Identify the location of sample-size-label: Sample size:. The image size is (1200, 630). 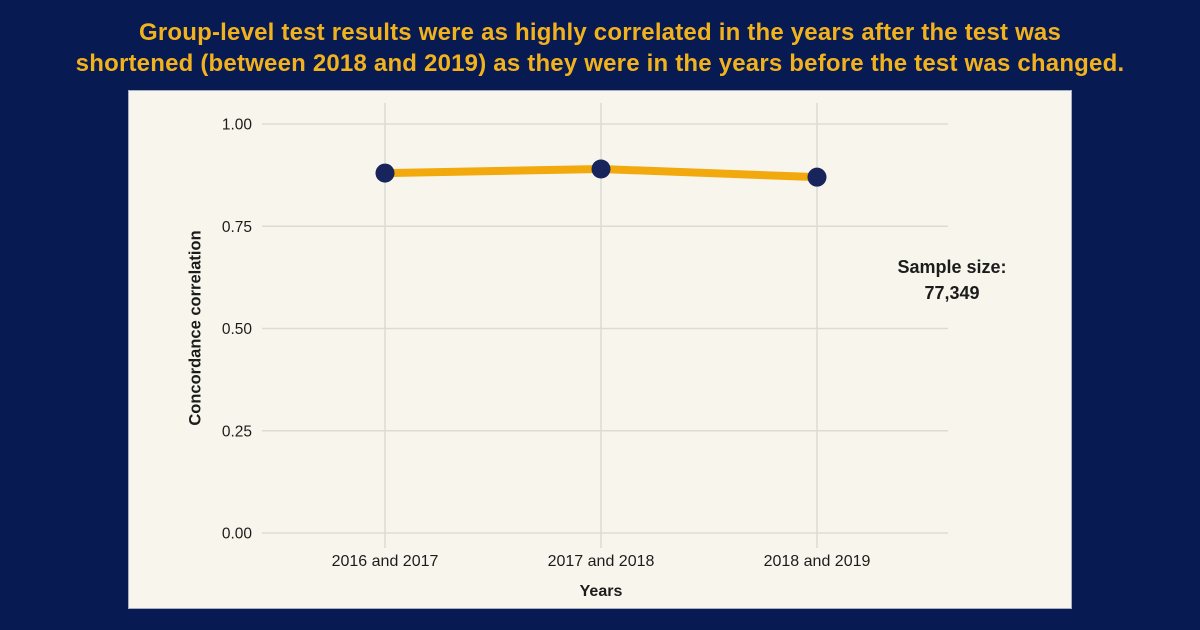
(952, 267).